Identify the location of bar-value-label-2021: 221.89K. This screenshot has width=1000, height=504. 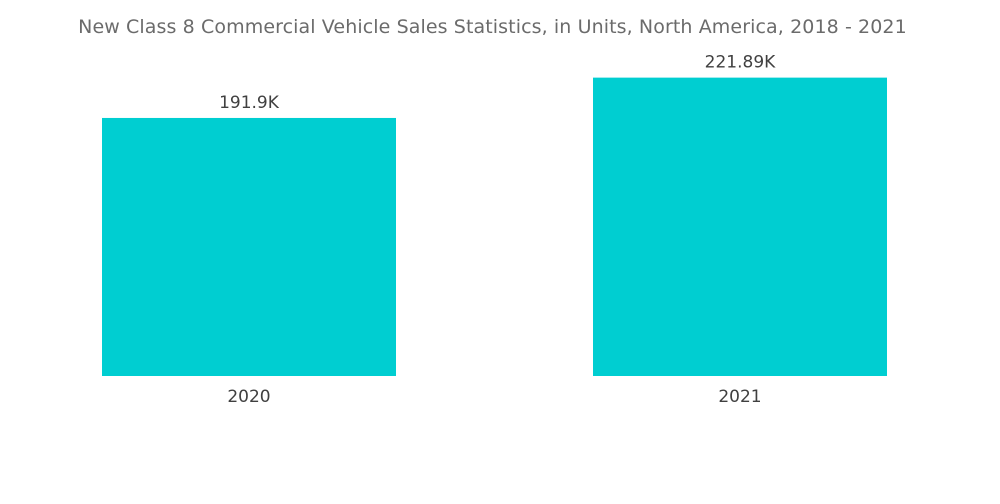
(740, 63).